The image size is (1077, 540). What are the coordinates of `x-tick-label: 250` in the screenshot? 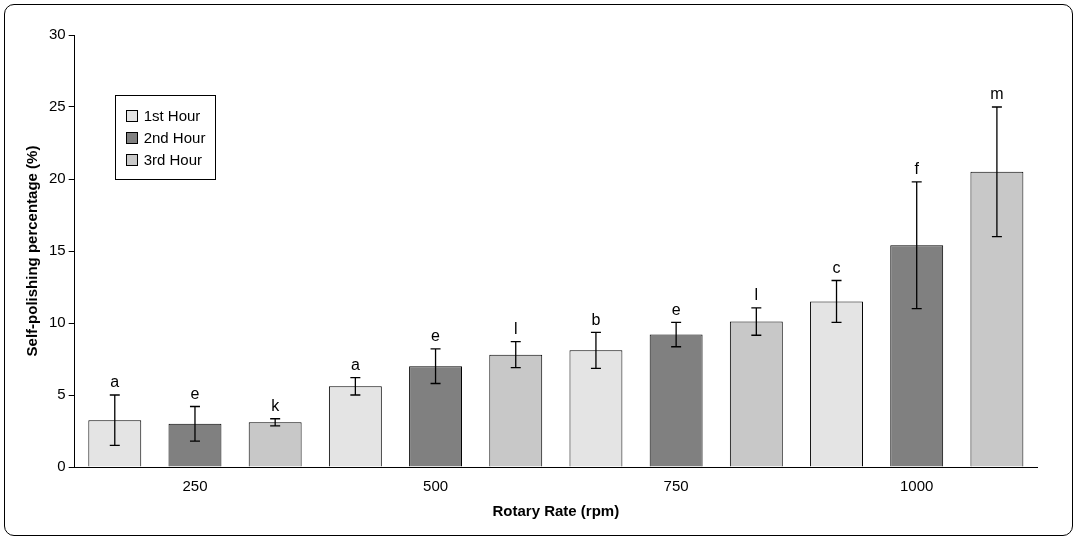 It's located at (195, 486).